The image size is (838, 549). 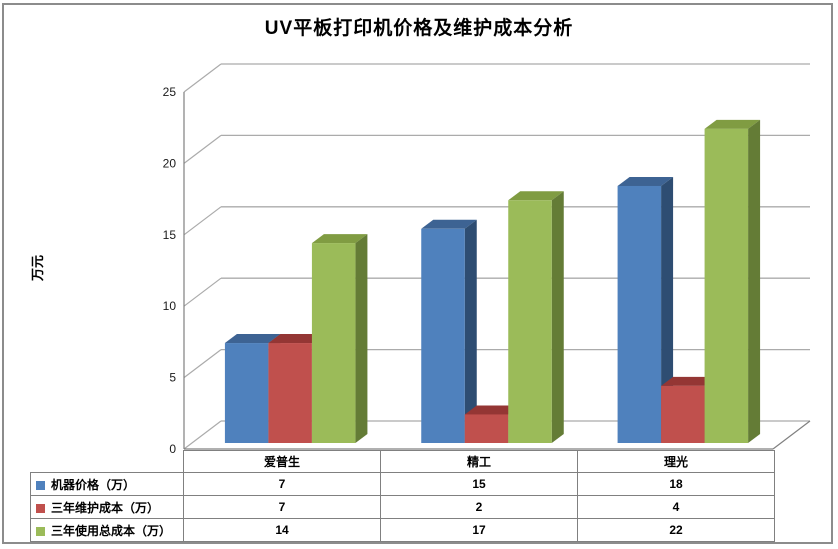 What do you see at coordinates (170, 163) in the screenshot?
I see `y-tick-label: 20` at bounding box center [170, 163].